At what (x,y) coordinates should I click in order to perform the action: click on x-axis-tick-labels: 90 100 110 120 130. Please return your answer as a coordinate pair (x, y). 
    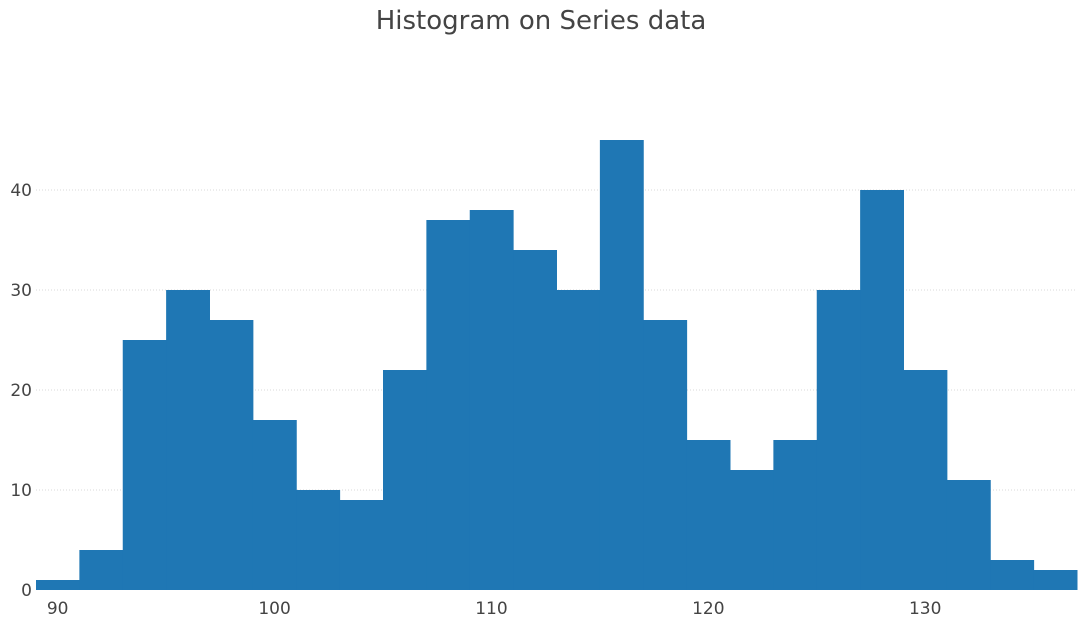
    Looking at the image, I should click on (494, 609).